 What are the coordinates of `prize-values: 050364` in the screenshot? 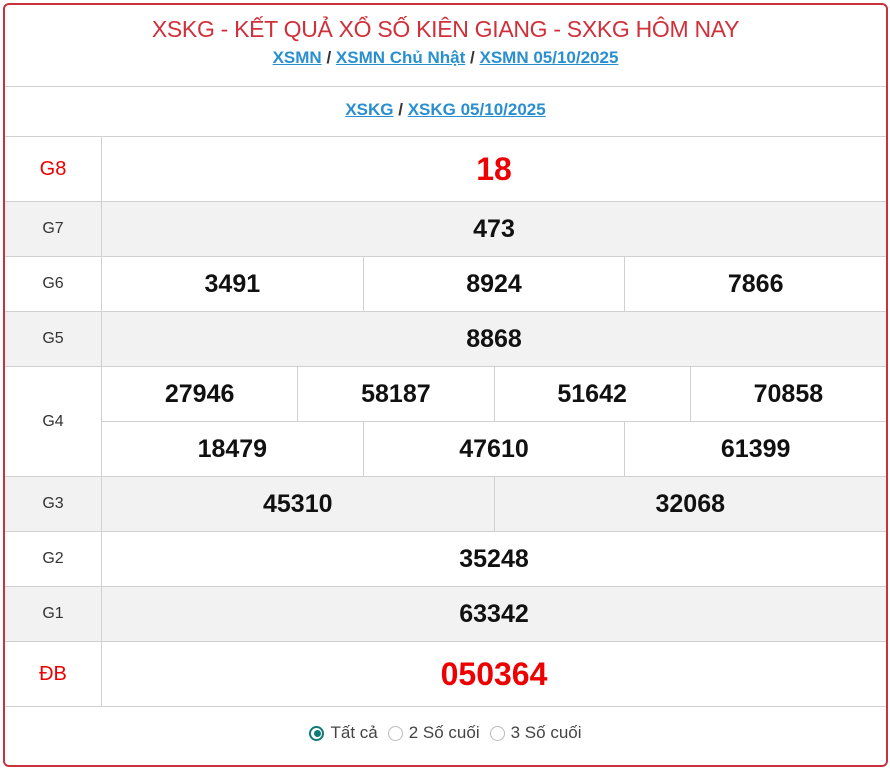 It's located at (494, 674).